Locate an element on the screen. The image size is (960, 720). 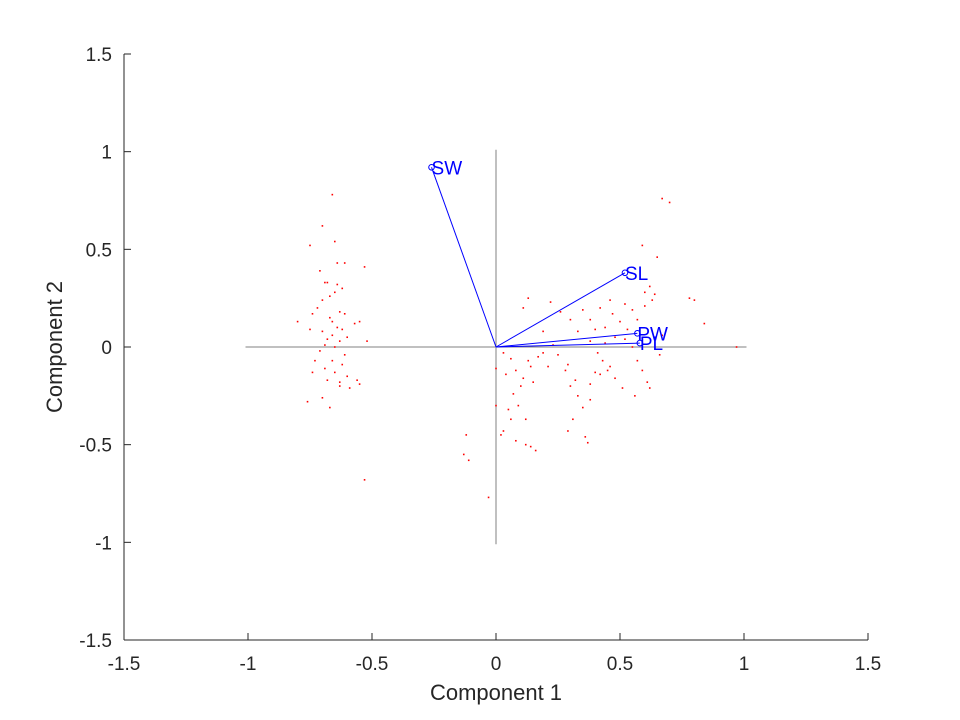
y-tick-label: 0 is located at coordinates (106, 348).